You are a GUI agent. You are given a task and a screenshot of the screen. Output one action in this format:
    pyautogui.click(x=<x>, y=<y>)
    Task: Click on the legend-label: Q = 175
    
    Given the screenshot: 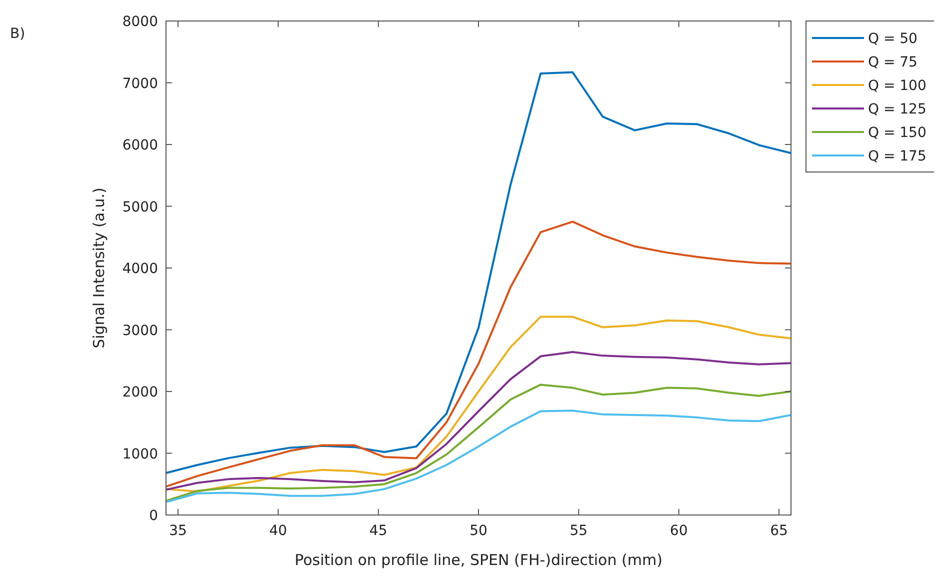 What is the action you would take?
    pyautogui.click(x=897, y=156)
    